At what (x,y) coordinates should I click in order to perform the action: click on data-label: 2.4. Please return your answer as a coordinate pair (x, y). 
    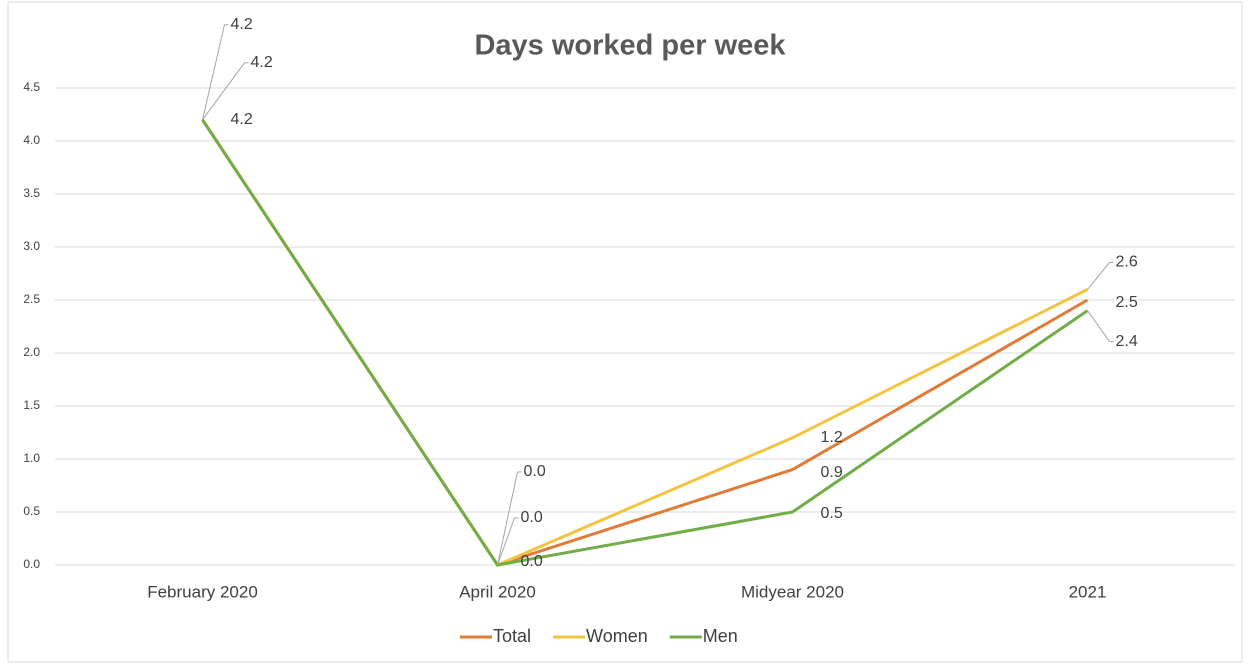
    Looking at the image, I should click on (1127, 341).